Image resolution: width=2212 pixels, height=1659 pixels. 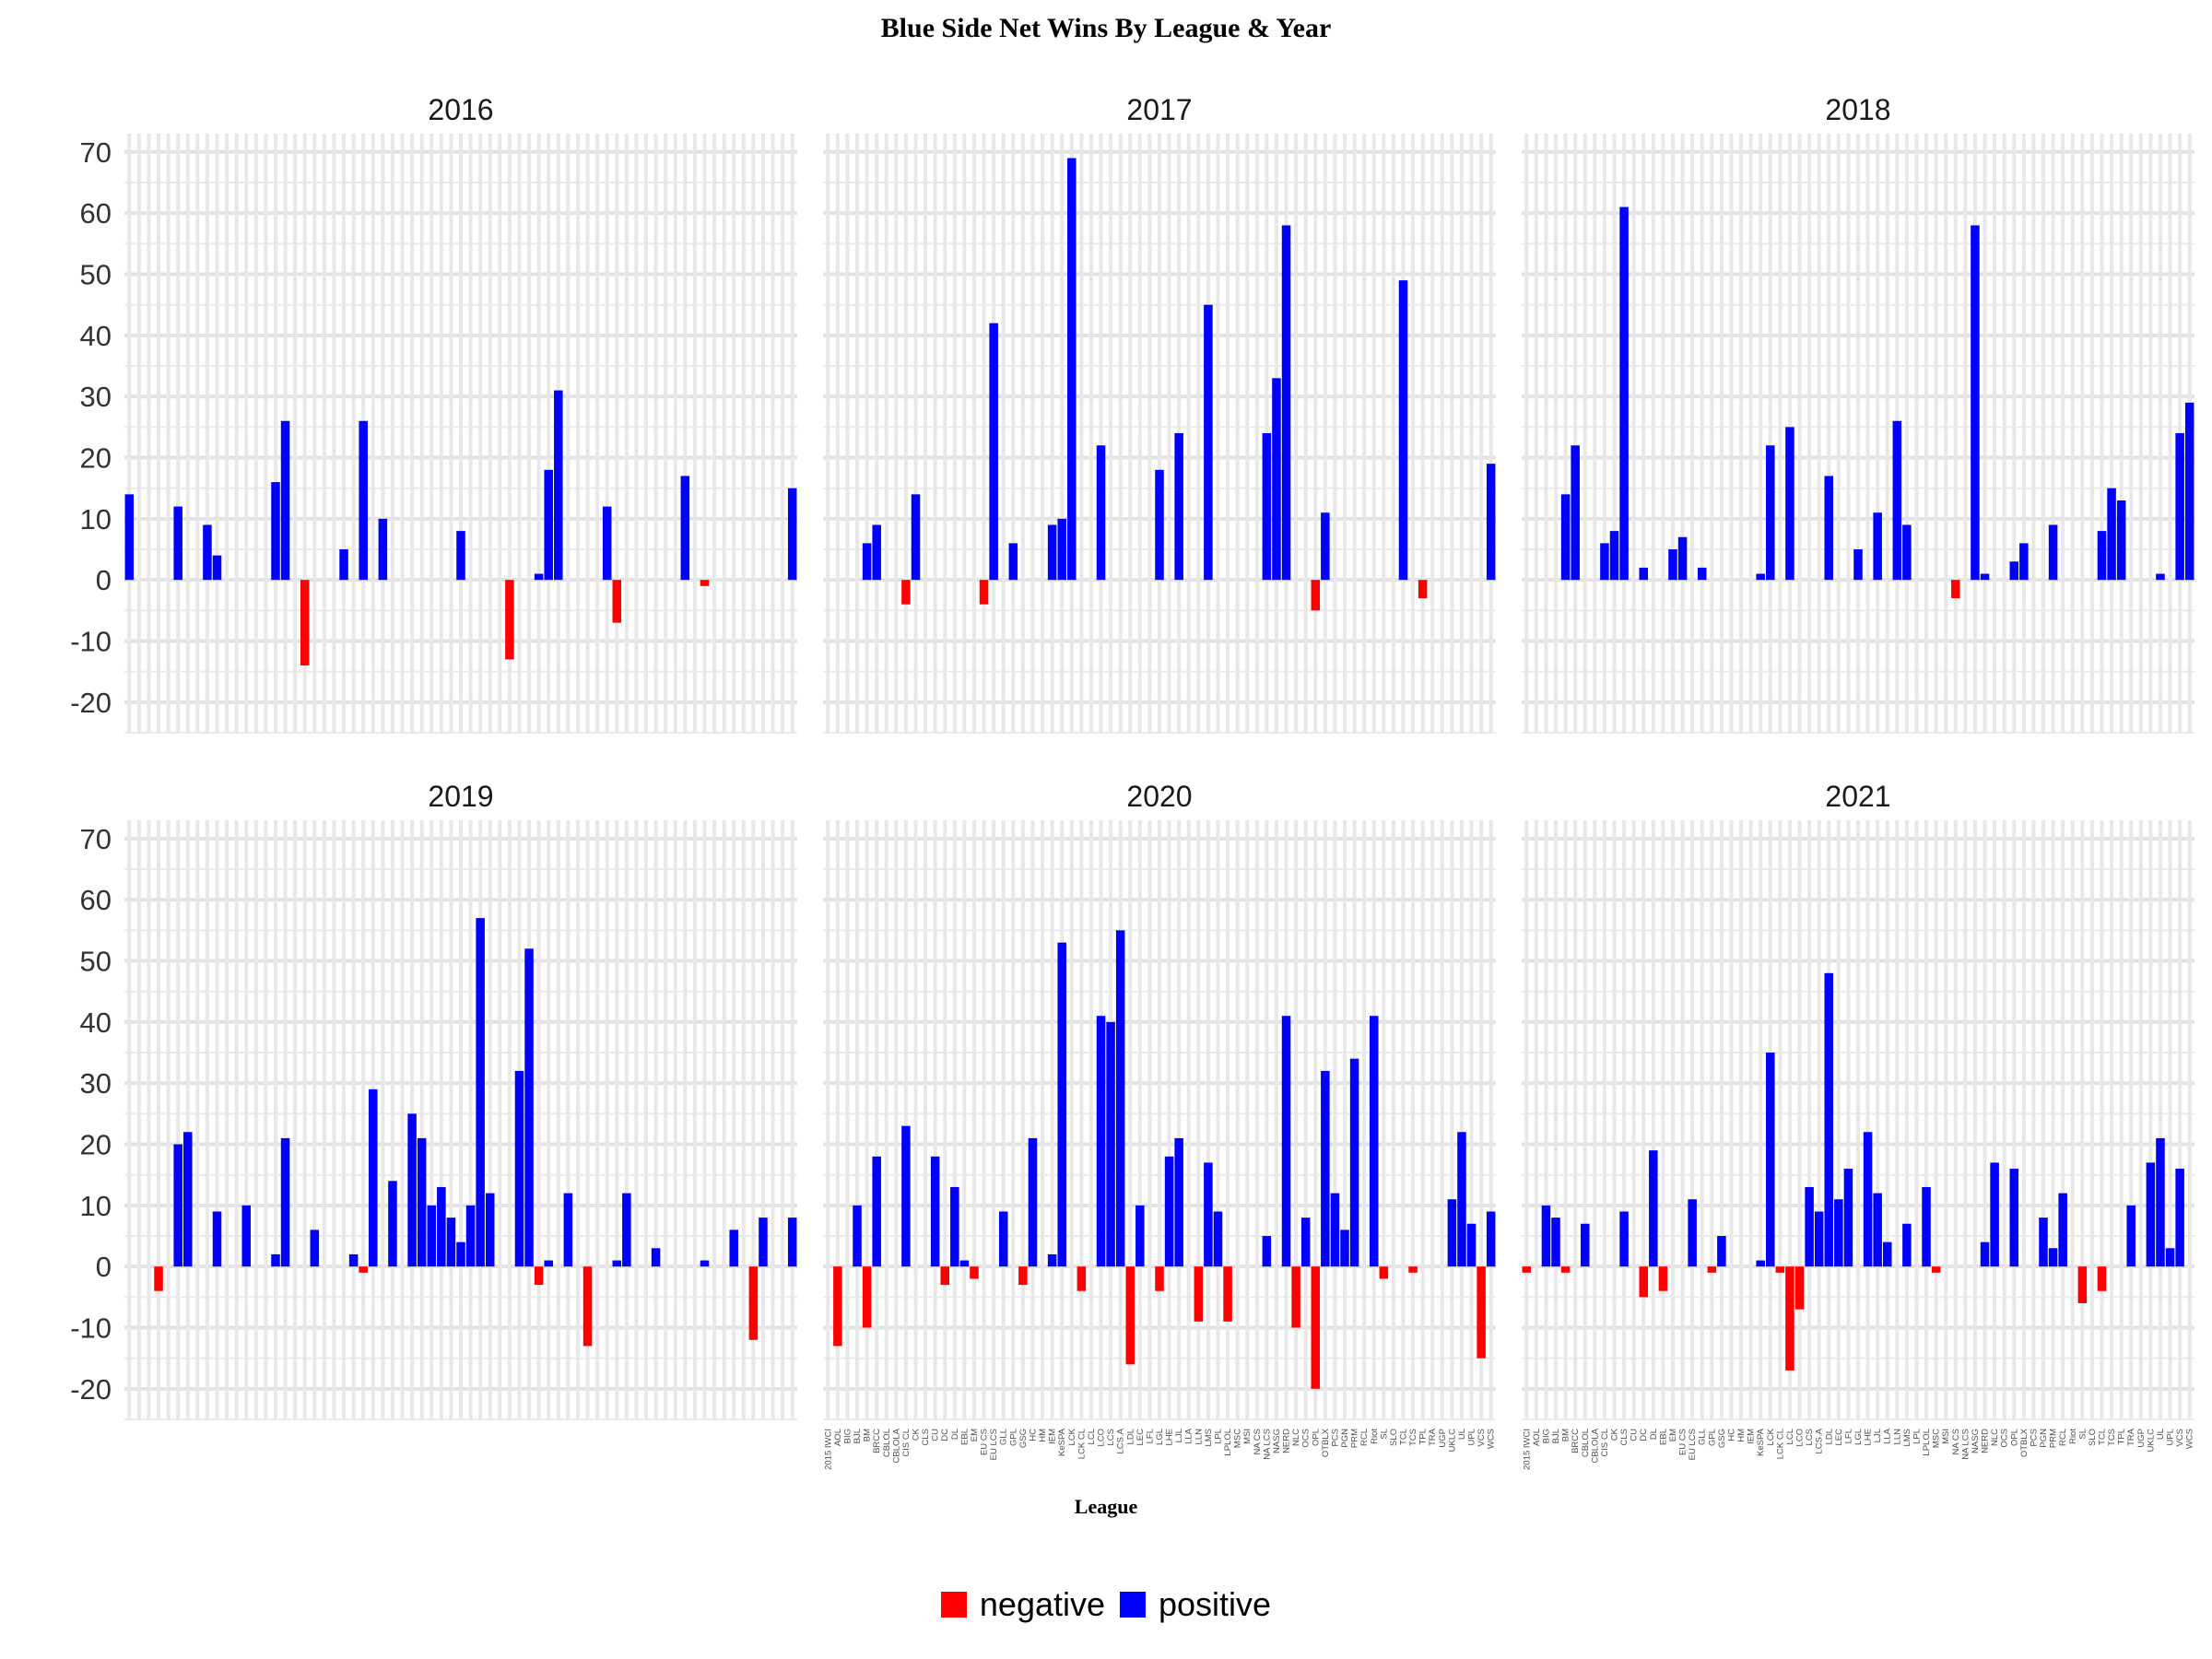 What do you see at coordinates (906, 1443) in the screenshot?
I see `x-tick-label: CIS CL` at bounding box center [906, 1443].